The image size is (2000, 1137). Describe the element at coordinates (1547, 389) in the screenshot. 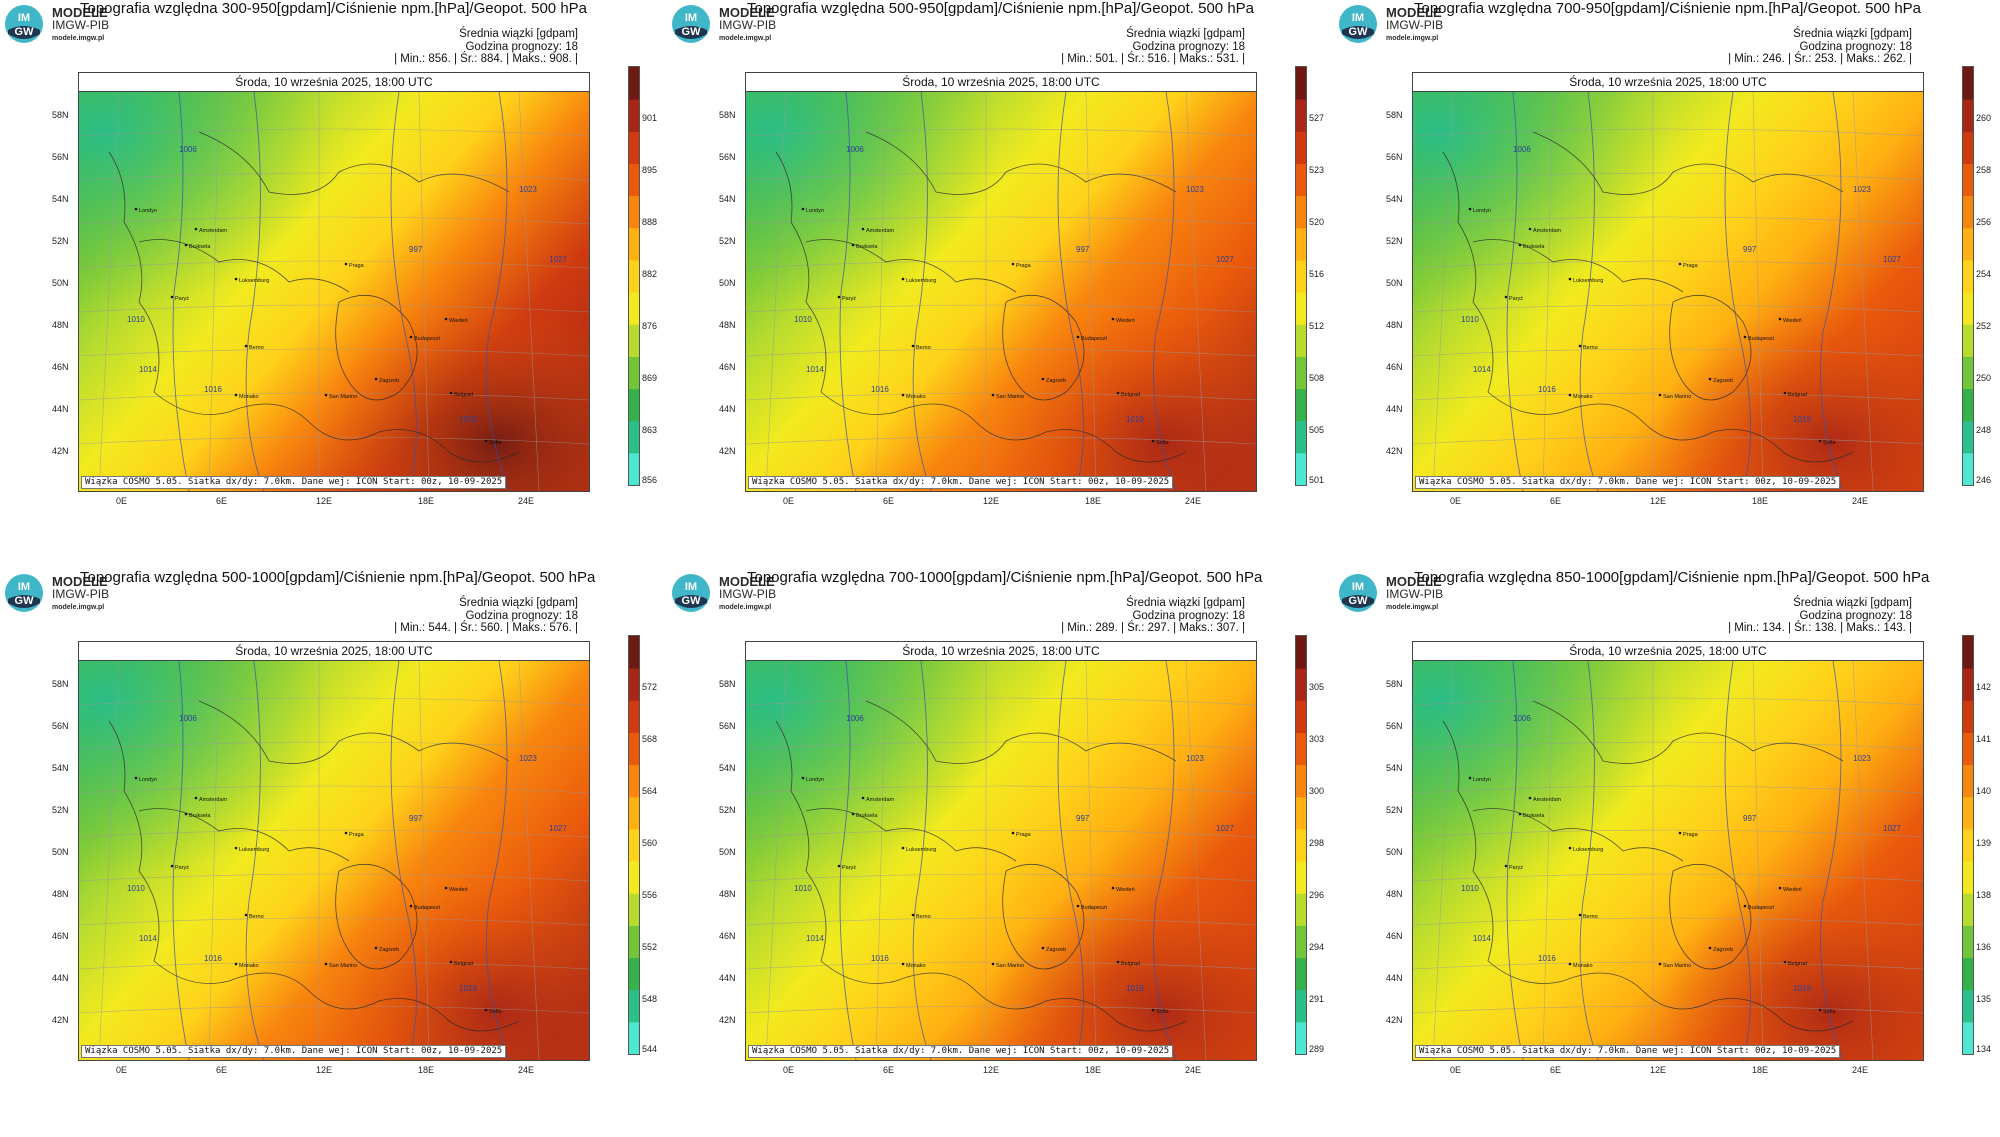

I see `svg-text: 1016` at that location.